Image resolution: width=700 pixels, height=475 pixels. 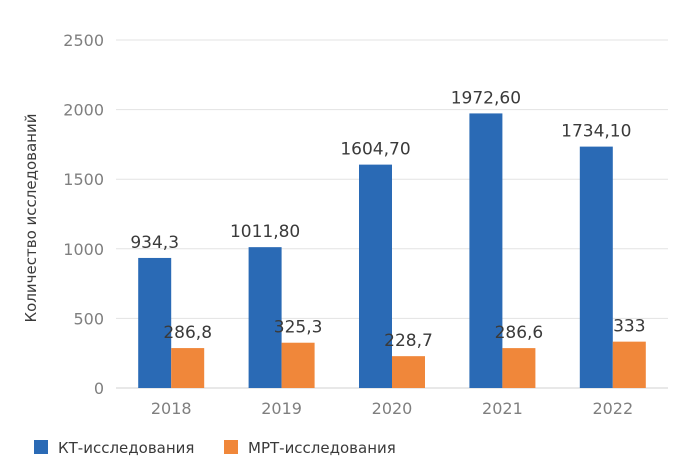 What do you see at coordinates (502, 408) in the screenshot?
I see `x-tick-label-2021: 2021` at bounding box center [502, 408].